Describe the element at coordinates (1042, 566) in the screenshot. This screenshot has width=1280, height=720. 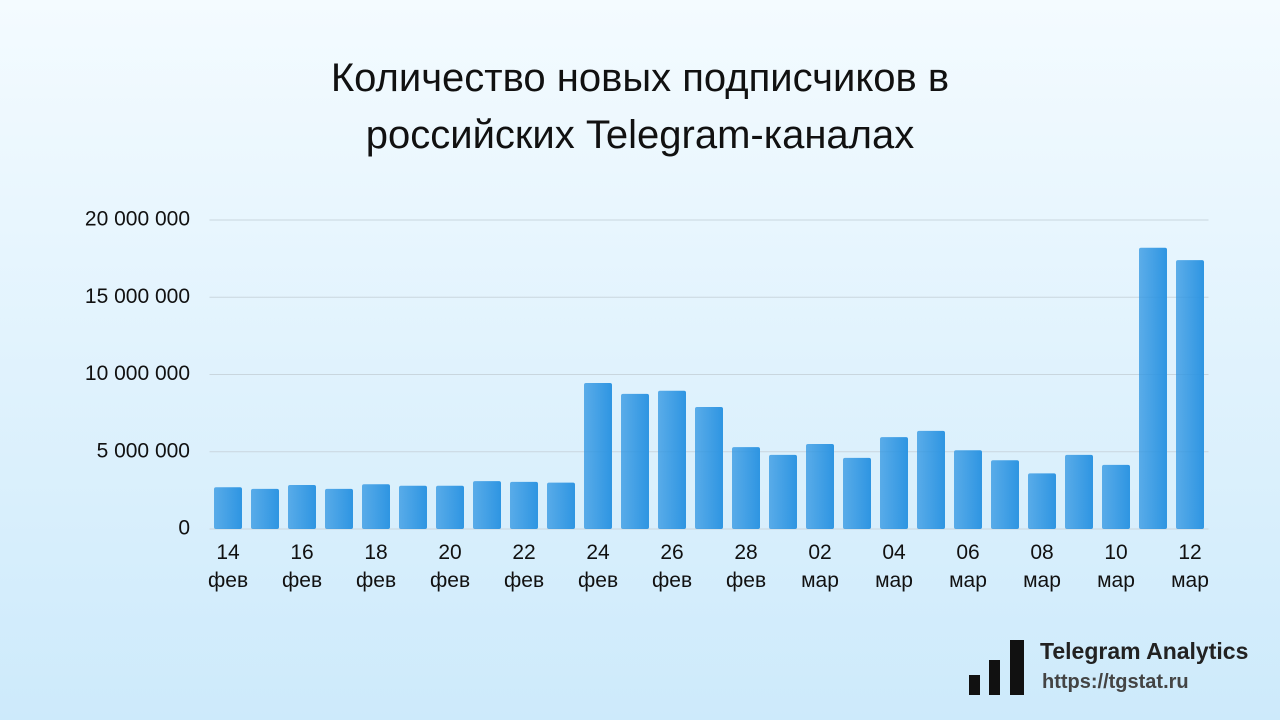
I see `x-tick-label: 08 мар` at that location.